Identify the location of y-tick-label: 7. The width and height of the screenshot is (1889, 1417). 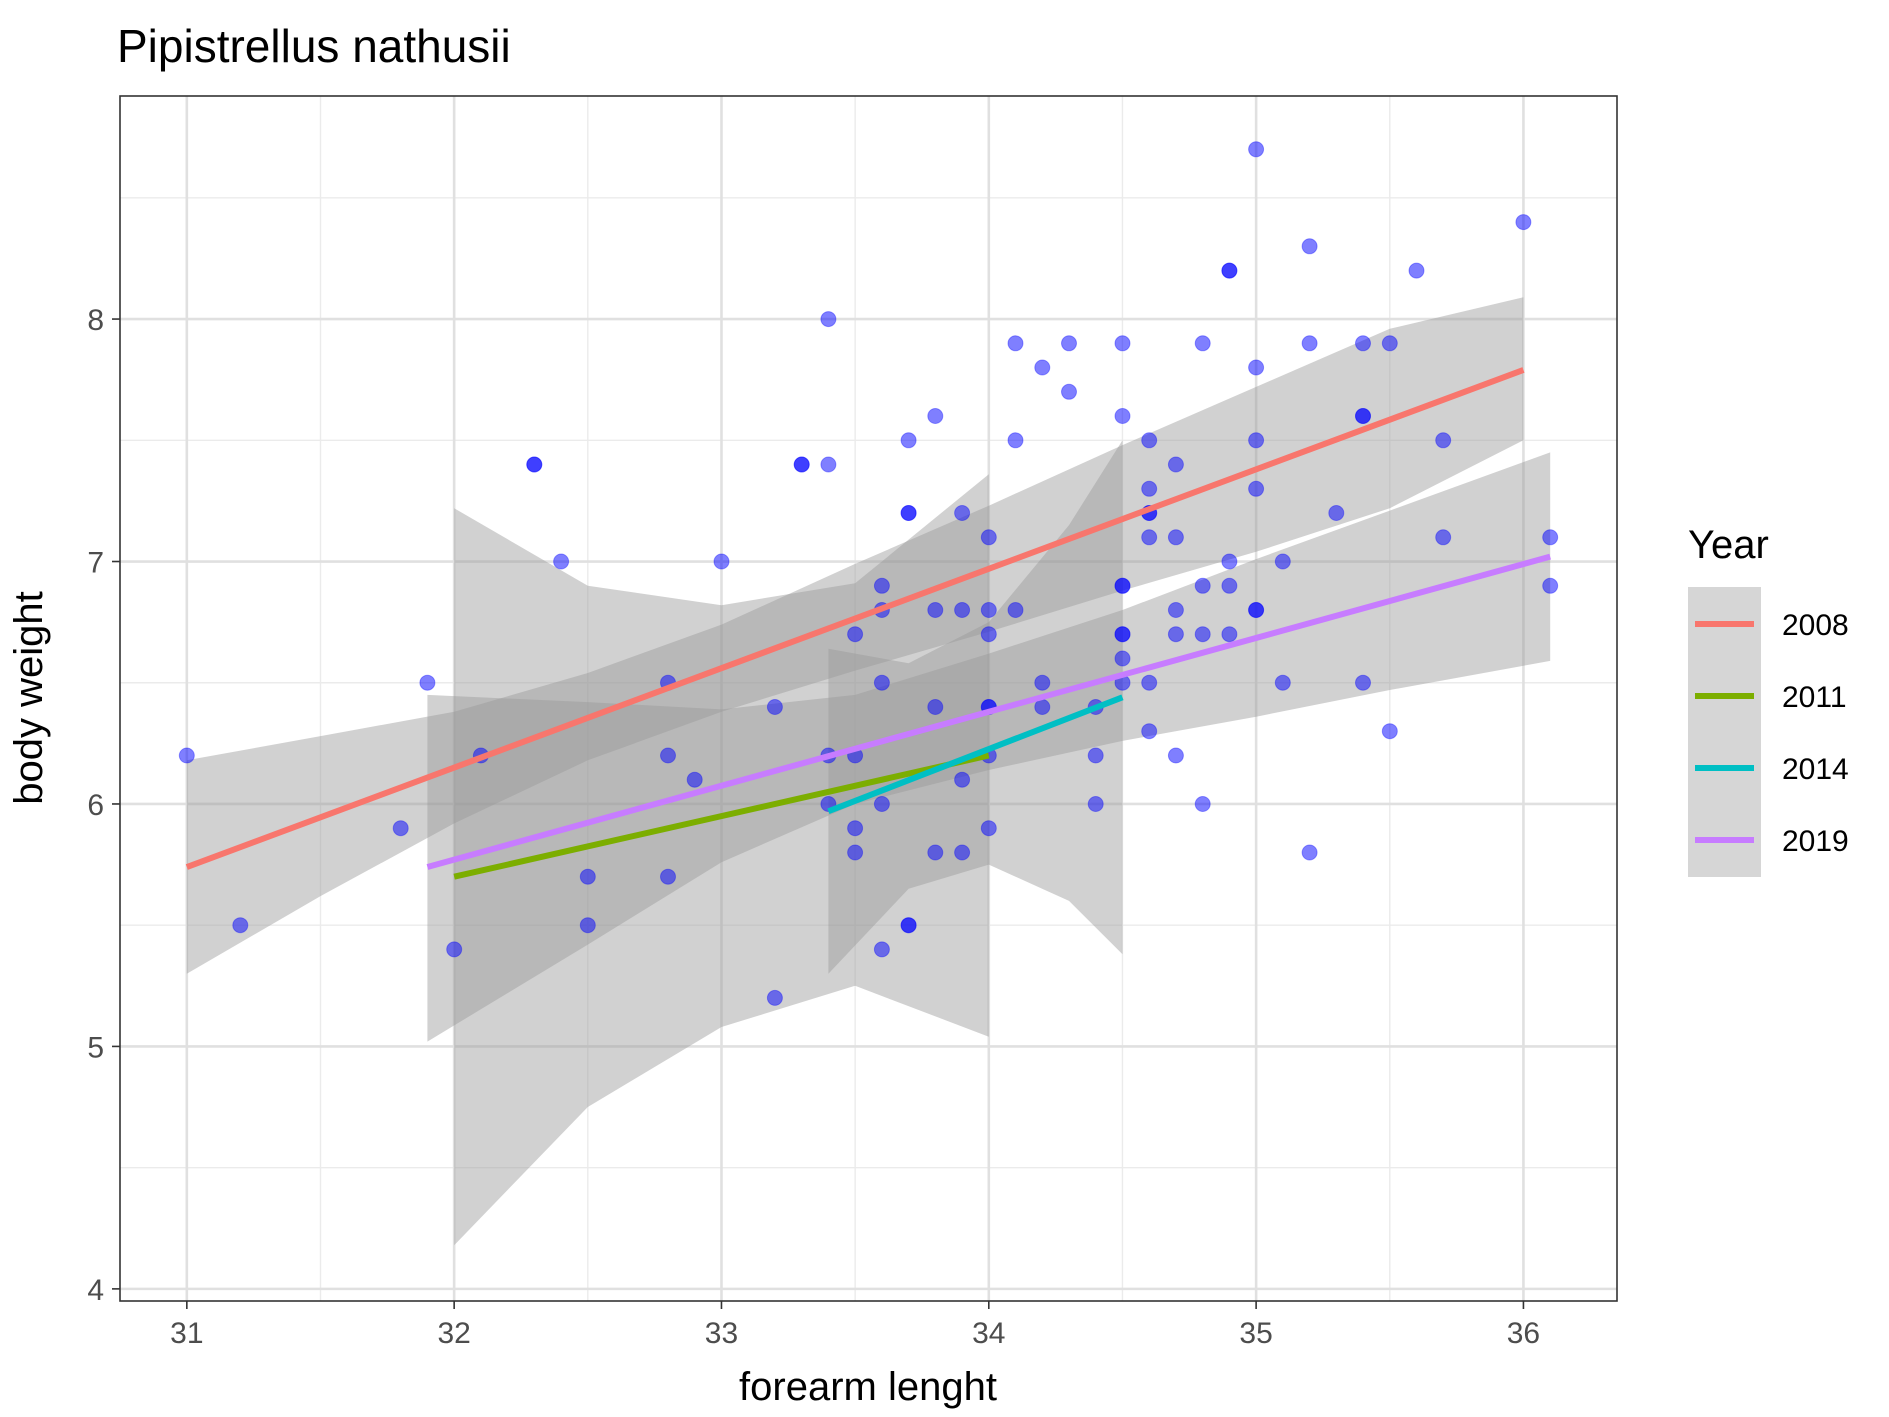
(95, 563).